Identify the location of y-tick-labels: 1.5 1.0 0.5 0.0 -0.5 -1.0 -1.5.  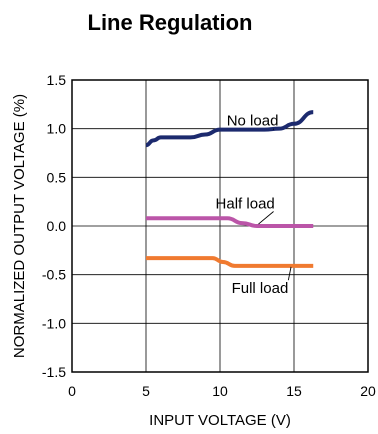
(54, 226).